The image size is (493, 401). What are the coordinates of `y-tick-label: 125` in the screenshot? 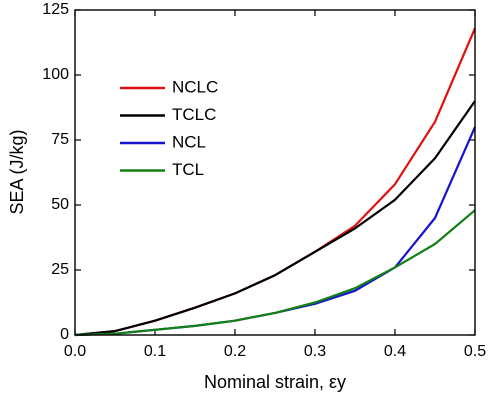 It's located at (55, 9).